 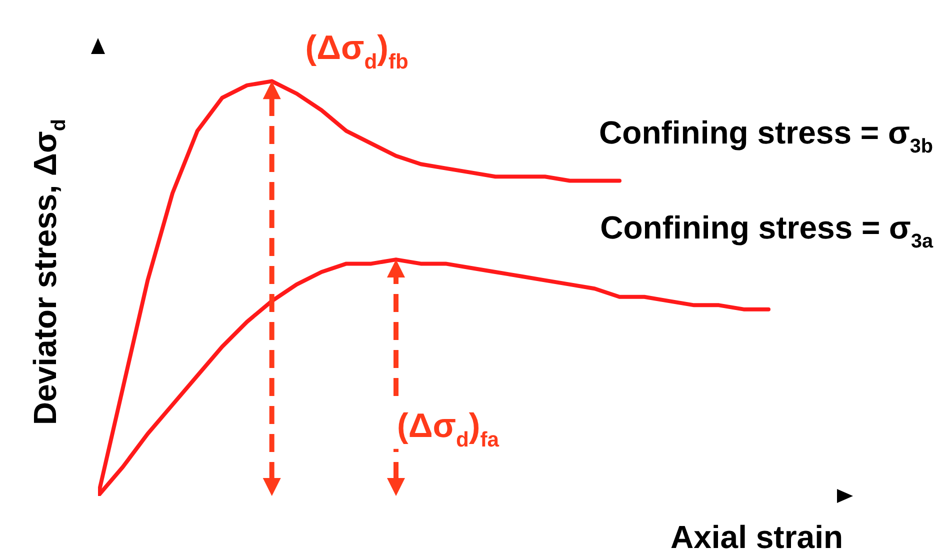 I want to click on x-axis-title: Axial strain, so click(x=756, y=537).